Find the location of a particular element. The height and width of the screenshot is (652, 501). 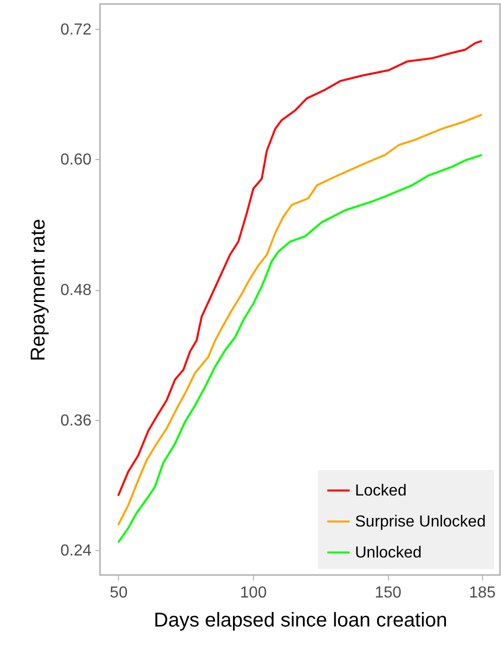

legend-label: Surprise Unlocked is located at coordinates (420, 522).